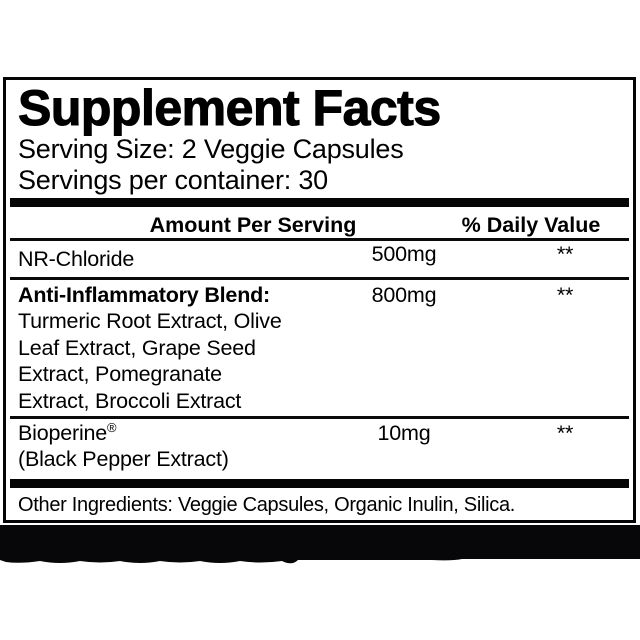 This screenshot has height=640, width=640. What do you see at coordinates (123, 458) in the screenshot?
I see `ingredient-name-sub: (Black Pepper Extract)` at bounding box center [123, 458].